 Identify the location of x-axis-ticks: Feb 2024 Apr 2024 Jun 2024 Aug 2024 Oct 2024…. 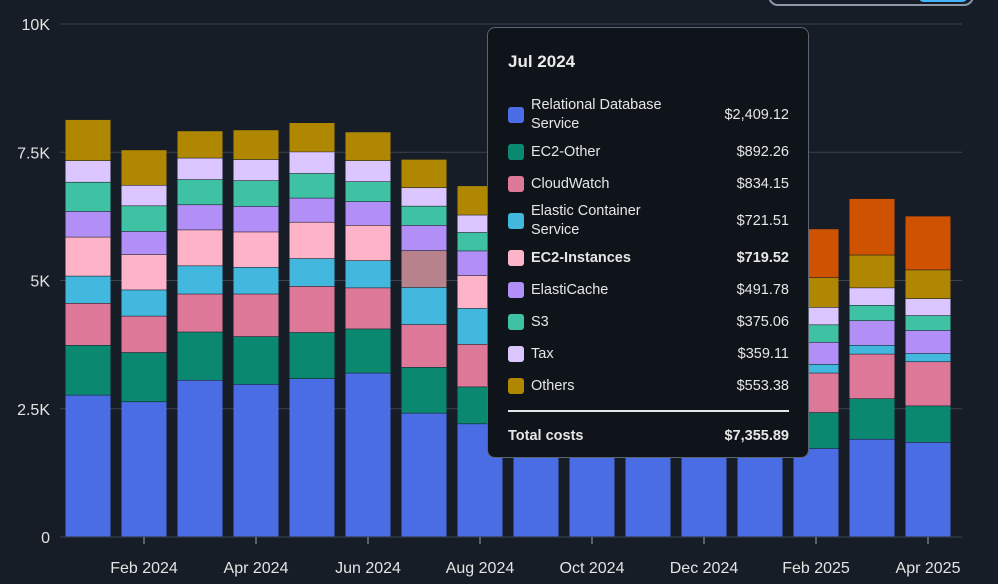
(535, 557).